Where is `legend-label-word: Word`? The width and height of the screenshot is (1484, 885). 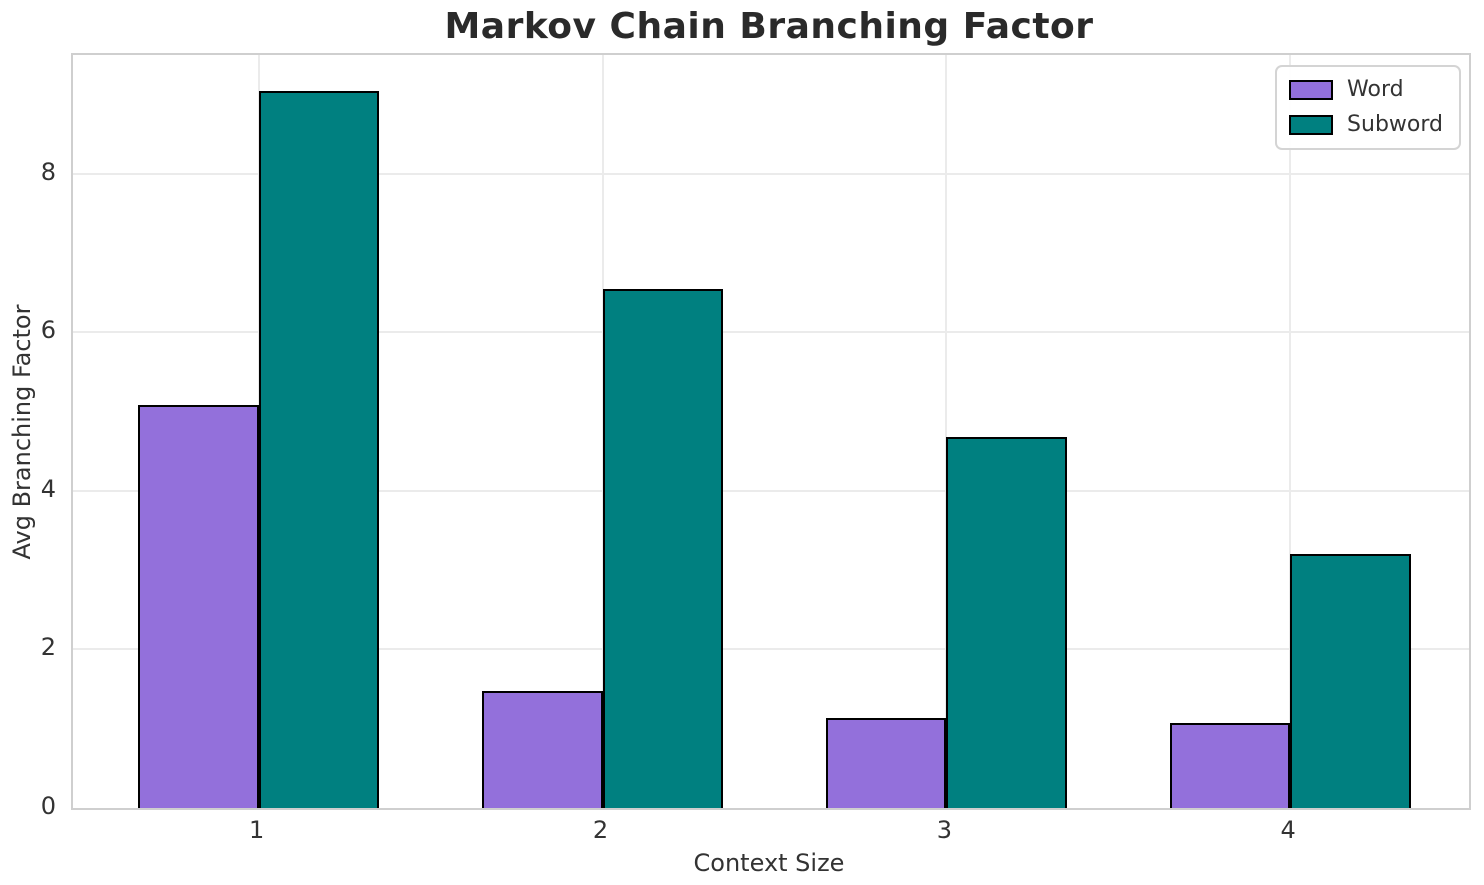 legend-label-word: Word is located at coordinates (1375, 89).